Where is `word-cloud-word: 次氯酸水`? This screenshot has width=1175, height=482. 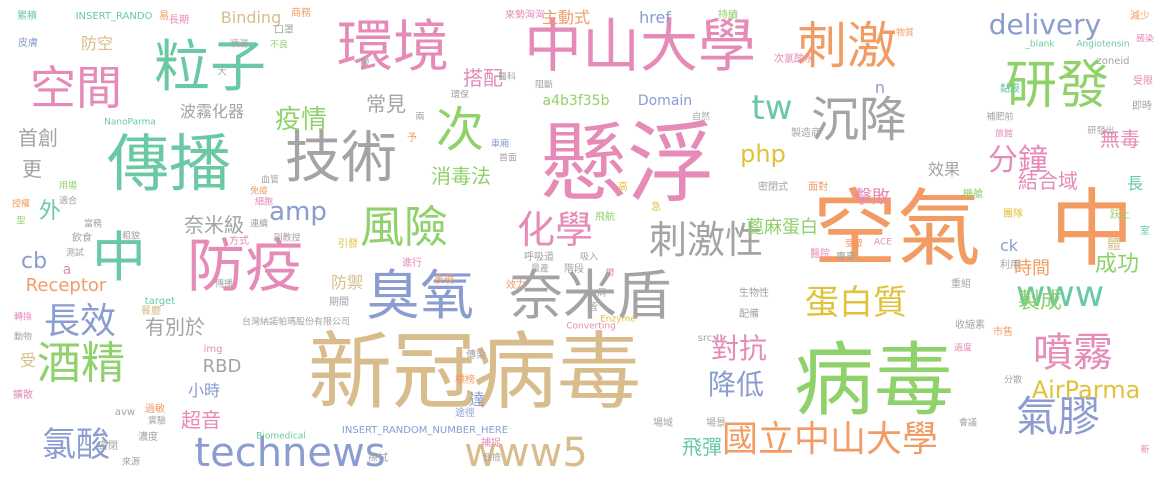
word-cloud-word: 次氯酸水 is located at coordinates (794, 59).